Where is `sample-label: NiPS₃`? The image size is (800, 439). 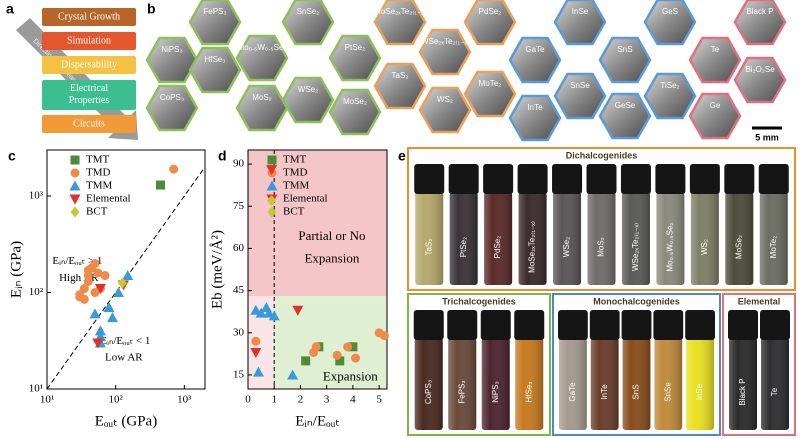 sample-label: NiPS₃ is located at coordinates (171, 49).